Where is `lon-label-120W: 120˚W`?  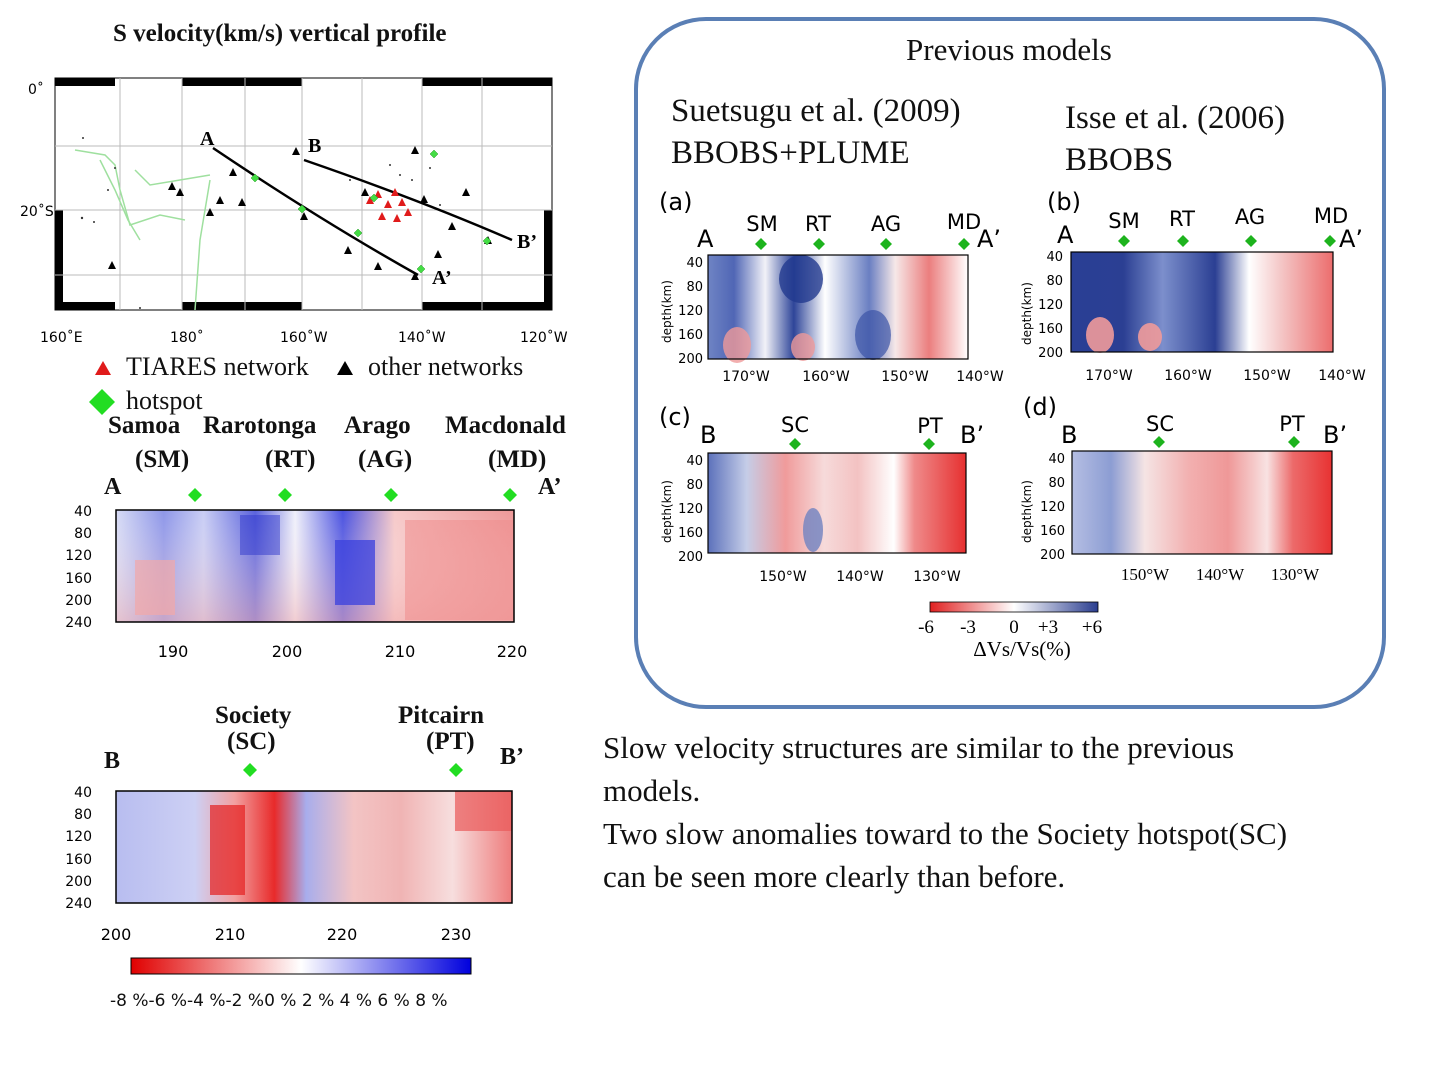
lon-label-120W: 120˚W is located at coordinates (544, 337).